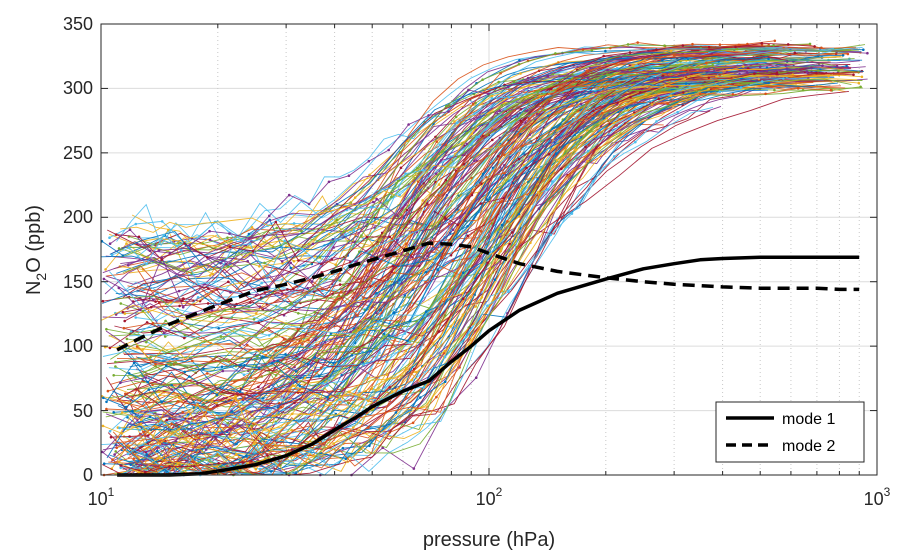 The height and width of the screenshot is (556, 899). I want to click on y-tick-label: 200, so click(78, 217).